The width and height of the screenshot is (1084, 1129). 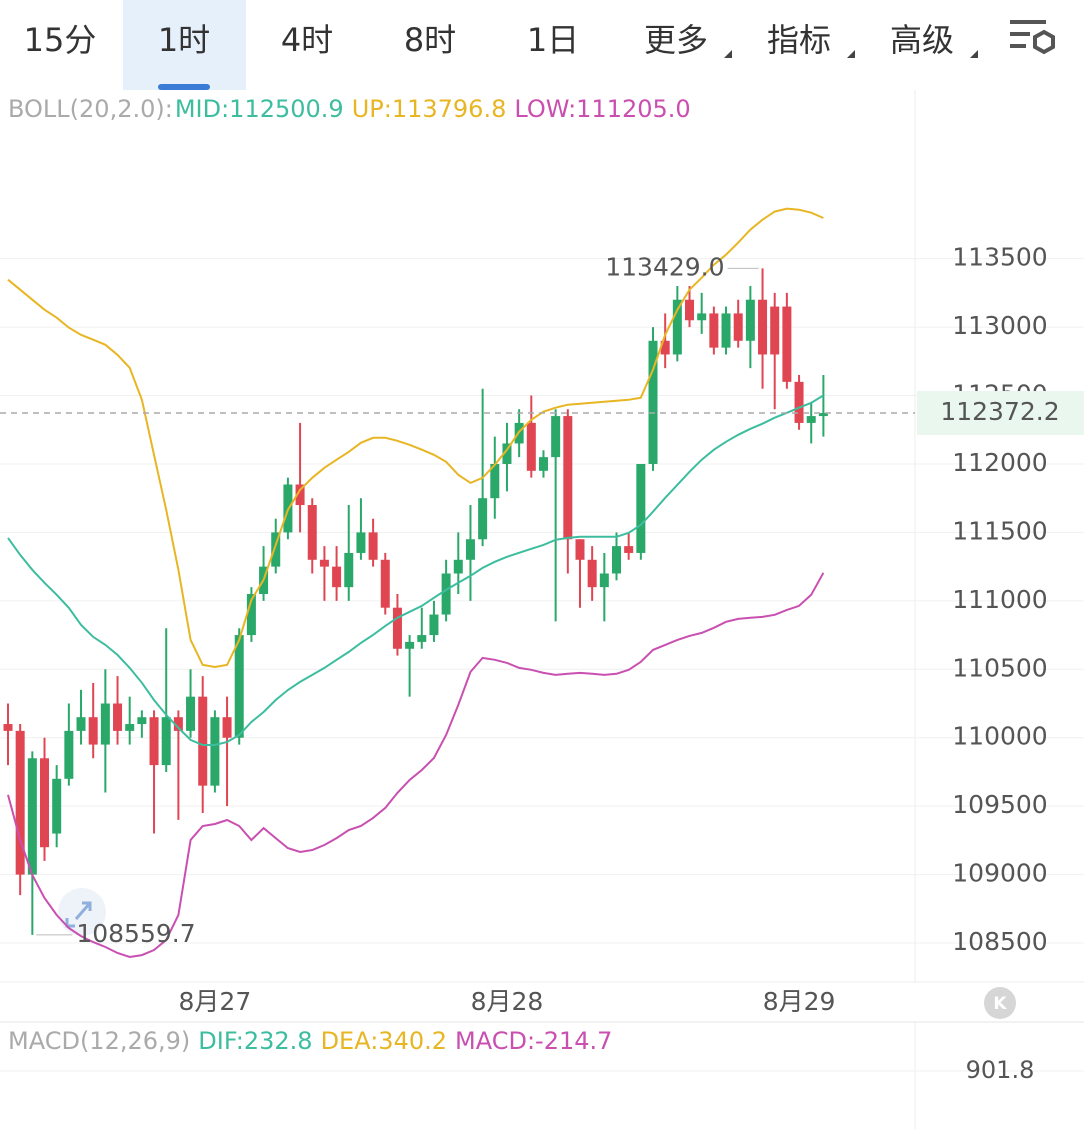 What do you see at coordinates (60, 40) in the screenshot?
I see `tab: 15分` at bounding box center [60, 40].